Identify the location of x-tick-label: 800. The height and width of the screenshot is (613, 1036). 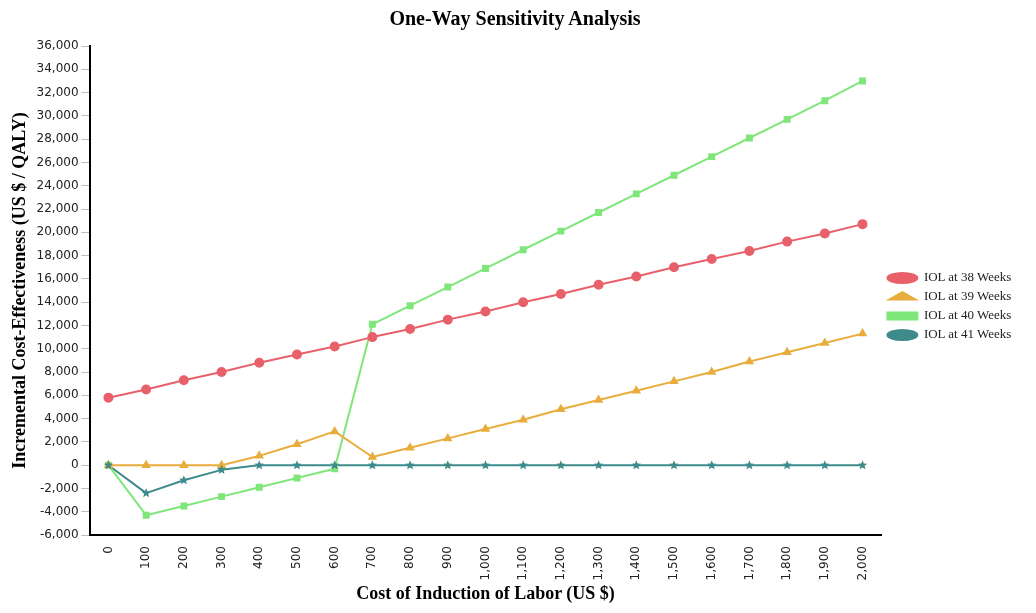
(409, 557).